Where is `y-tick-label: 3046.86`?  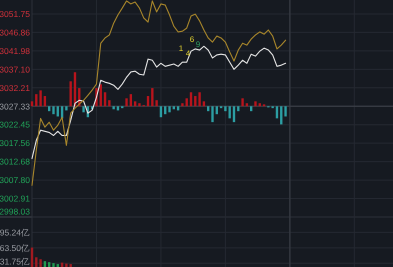
y-tick-label: 3046.86 is located at coordinates (15, 32).